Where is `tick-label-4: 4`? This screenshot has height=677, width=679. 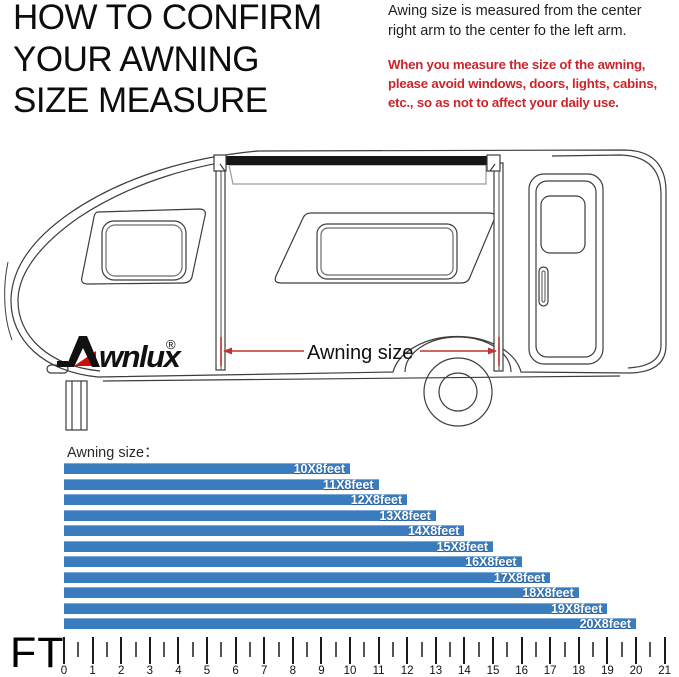
tick-label-4: 4 is located at coordinates (178, 671).